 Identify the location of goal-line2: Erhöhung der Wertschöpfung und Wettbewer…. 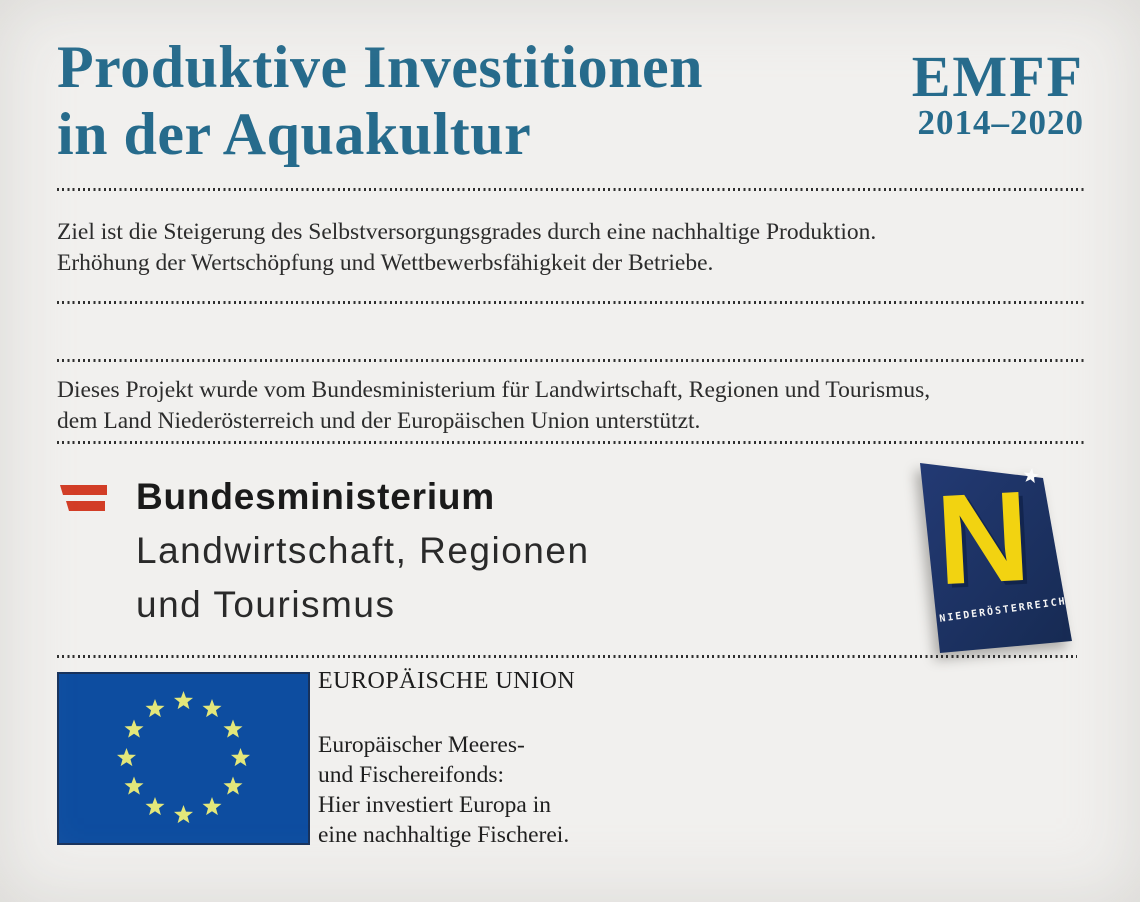
(385, 263).